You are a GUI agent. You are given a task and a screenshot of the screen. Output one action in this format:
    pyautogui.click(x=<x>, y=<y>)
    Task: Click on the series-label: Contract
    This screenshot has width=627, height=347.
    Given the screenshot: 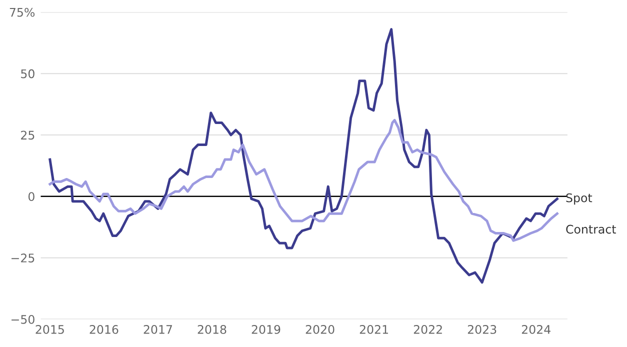 What is the action you would take?
    pyautogui.click(x=591, y=229)
    